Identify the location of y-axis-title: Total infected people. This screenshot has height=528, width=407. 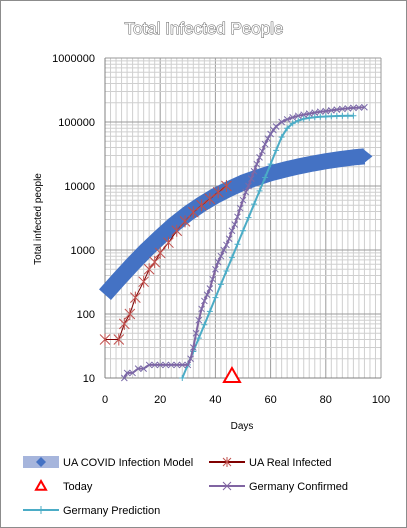
(38, 219).